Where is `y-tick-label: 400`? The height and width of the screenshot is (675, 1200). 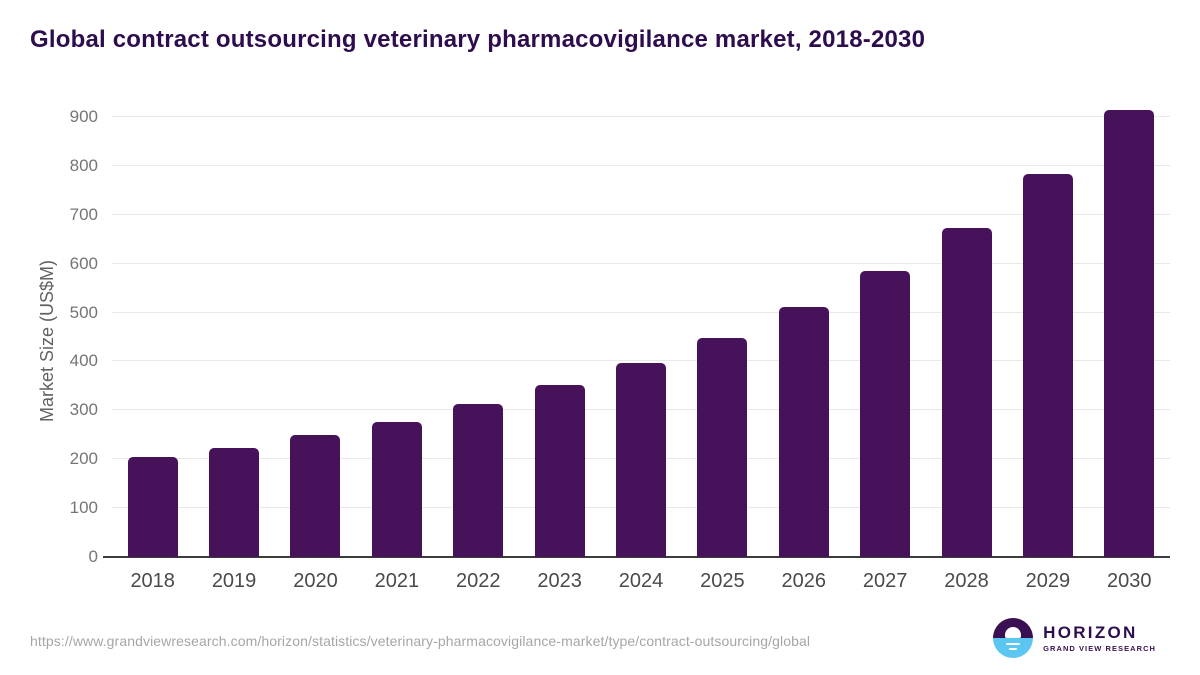
y-tick-label: 400 is located at coordinates (83, 361).